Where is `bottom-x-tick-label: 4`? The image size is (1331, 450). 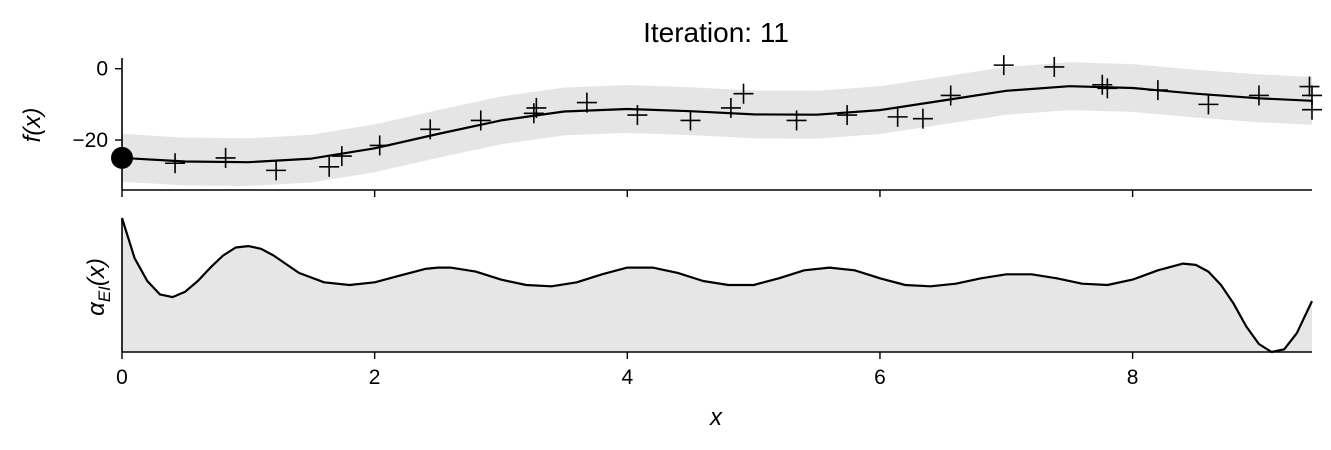 bottom-x-tick-label: 4 is located at coordinates (627, 377).